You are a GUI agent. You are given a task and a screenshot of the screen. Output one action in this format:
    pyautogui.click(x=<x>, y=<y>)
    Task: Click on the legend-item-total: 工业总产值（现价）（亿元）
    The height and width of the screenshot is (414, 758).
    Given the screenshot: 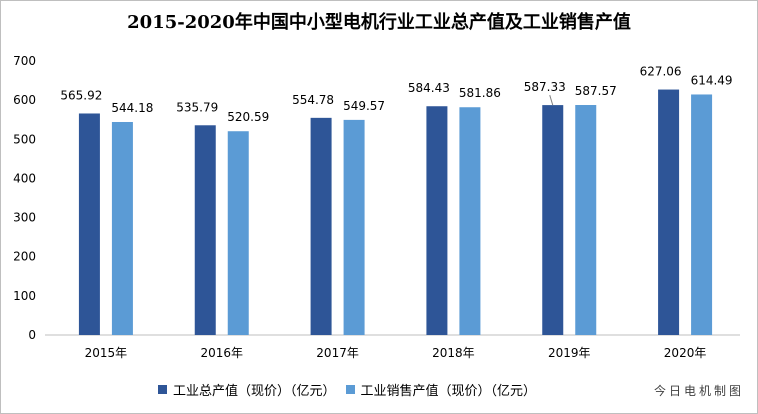 What is the action you would take?
    pyautogui.click(x=247, y=389)
    